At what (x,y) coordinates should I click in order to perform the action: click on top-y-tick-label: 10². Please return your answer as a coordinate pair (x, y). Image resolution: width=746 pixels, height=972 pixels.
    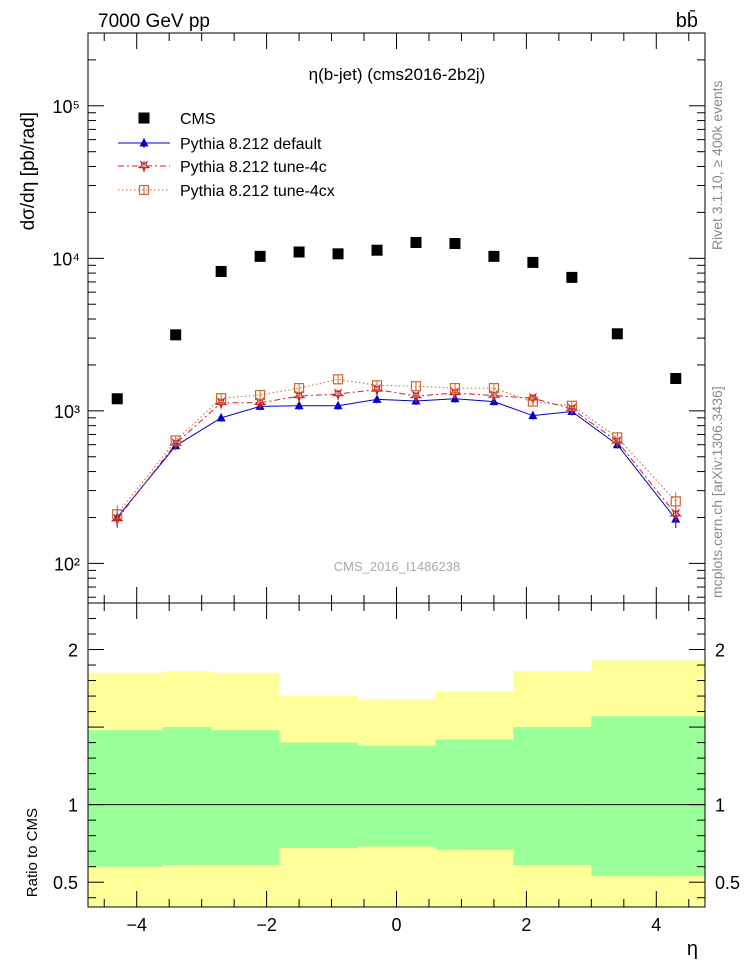
    Looking at the image, I should click on (67, 564).